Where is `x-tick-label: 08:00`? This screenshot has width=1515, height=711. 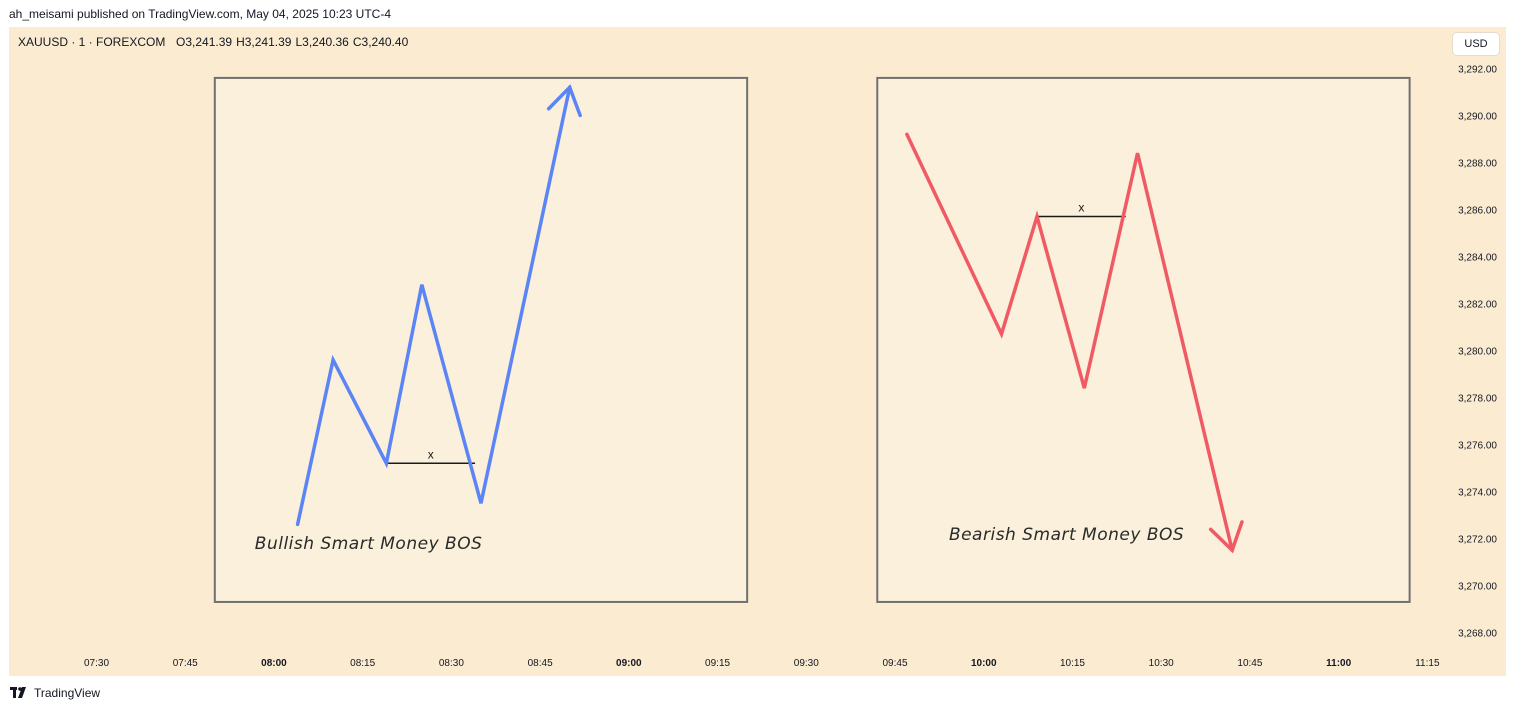
x-tick-label: 08:00 is located at coordinates (274, 663).